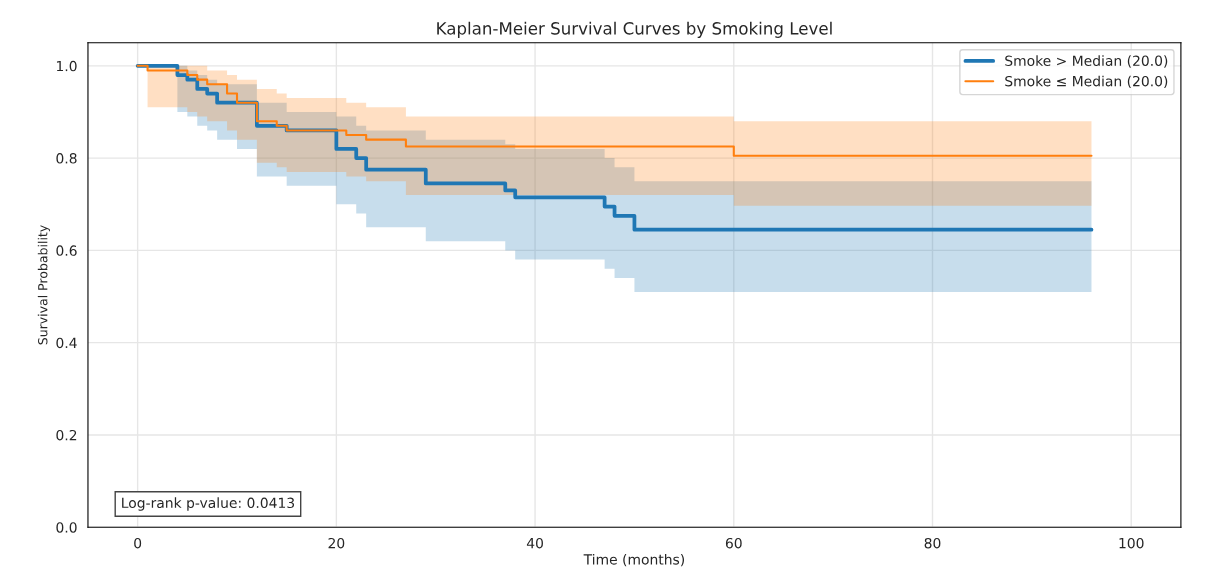  I want to click on x-tick-label: 80, so click(932, 543).